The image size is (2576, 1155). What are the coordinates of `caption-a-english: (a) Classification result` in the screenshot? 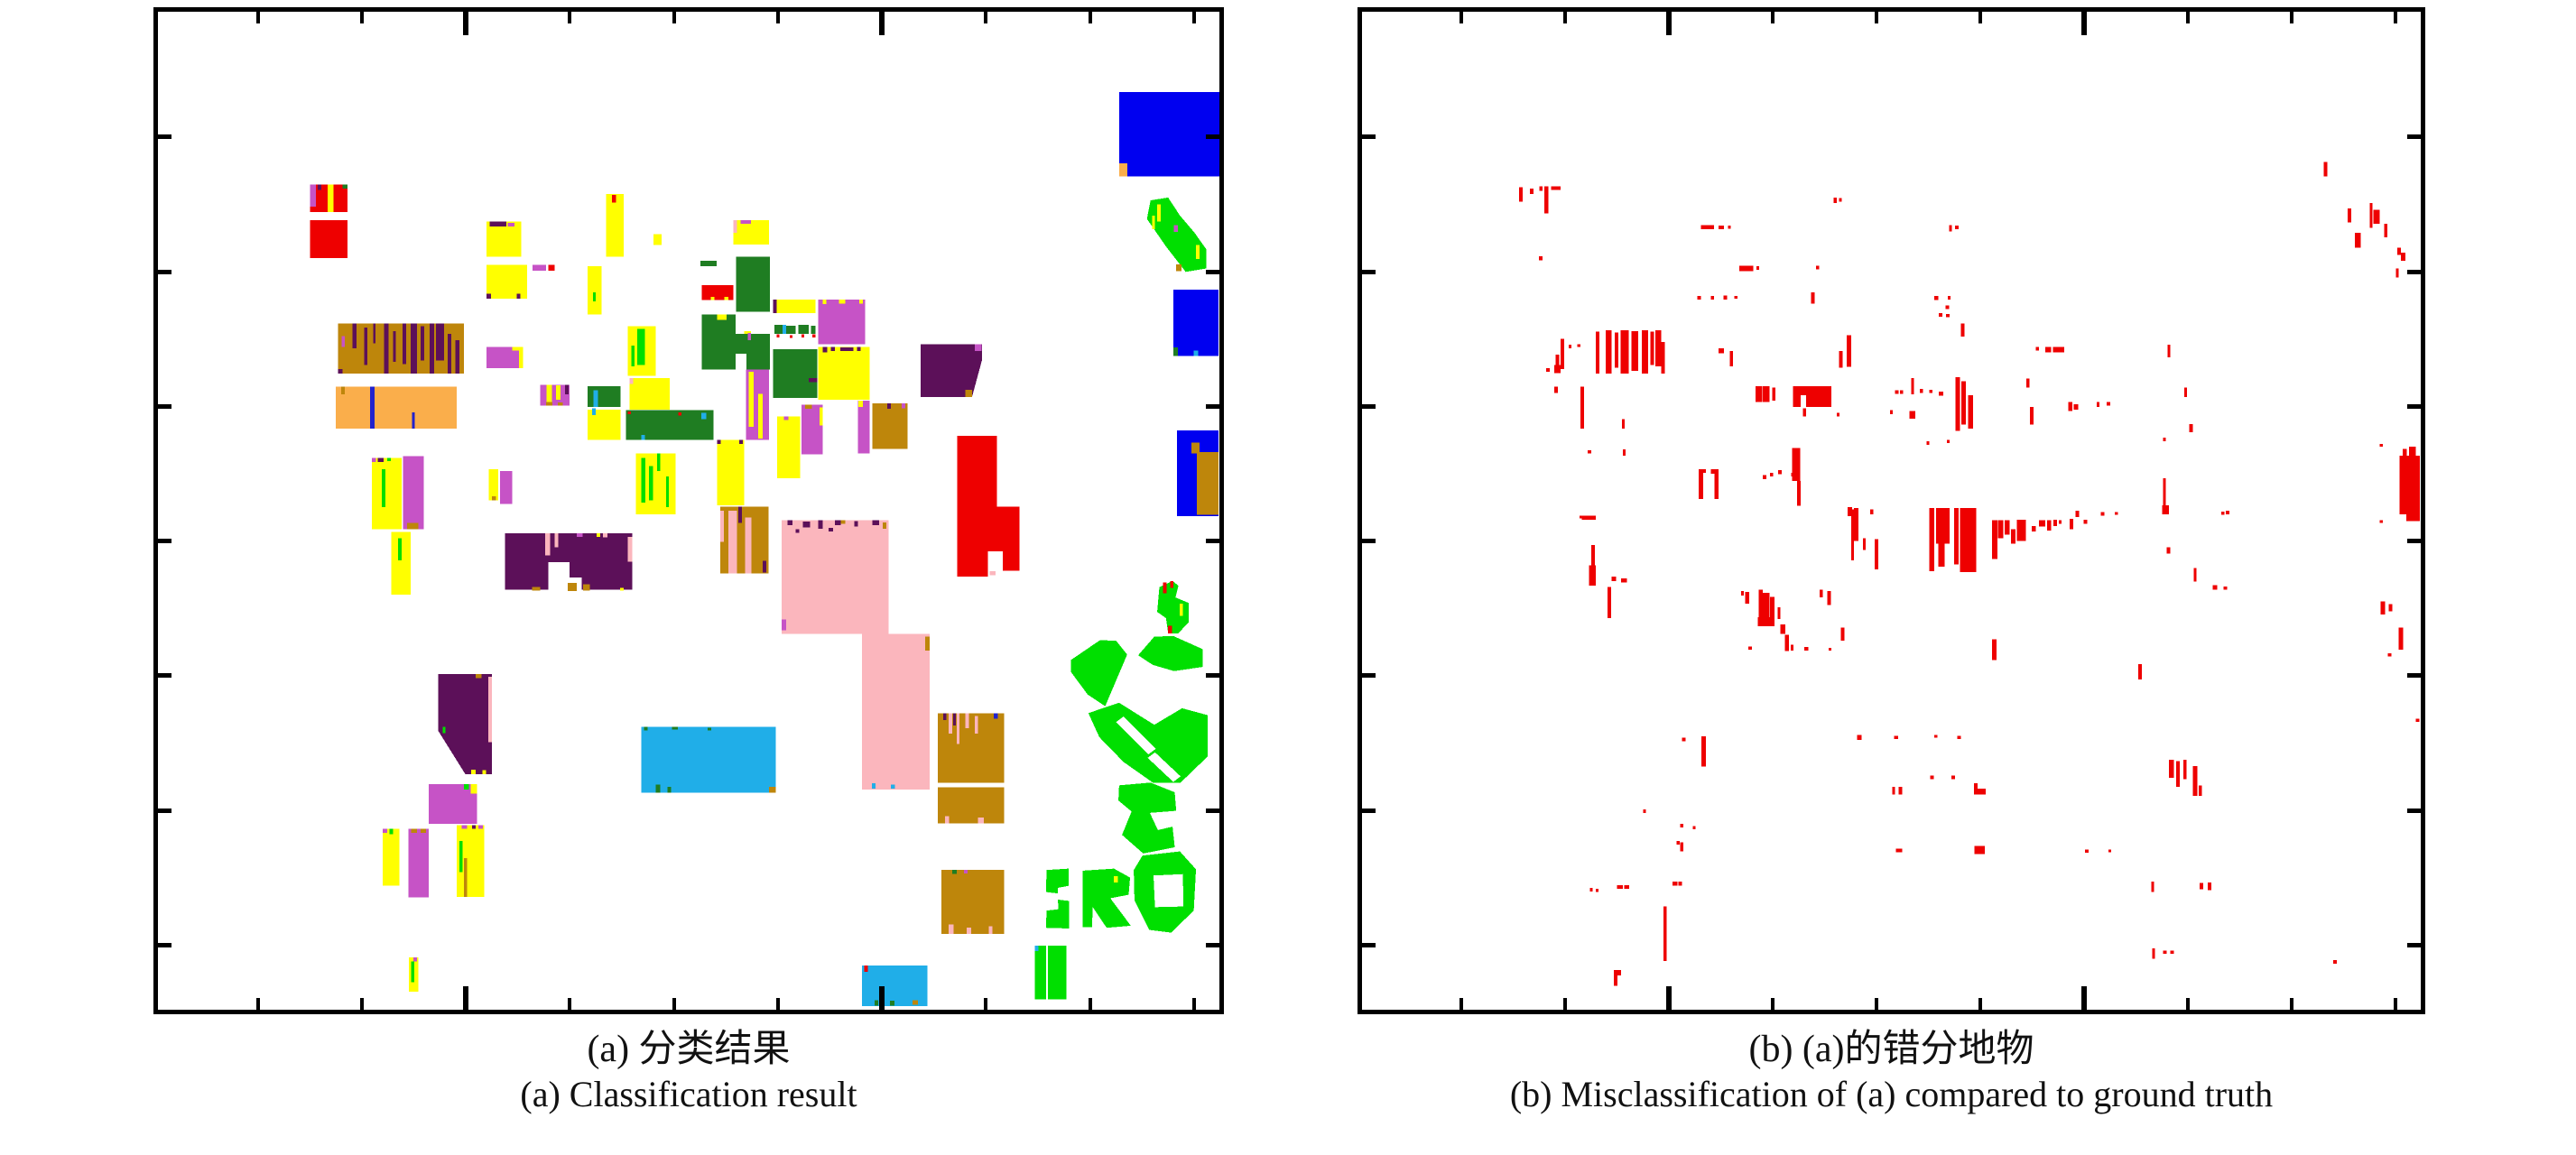 It's located at (688, 1094).